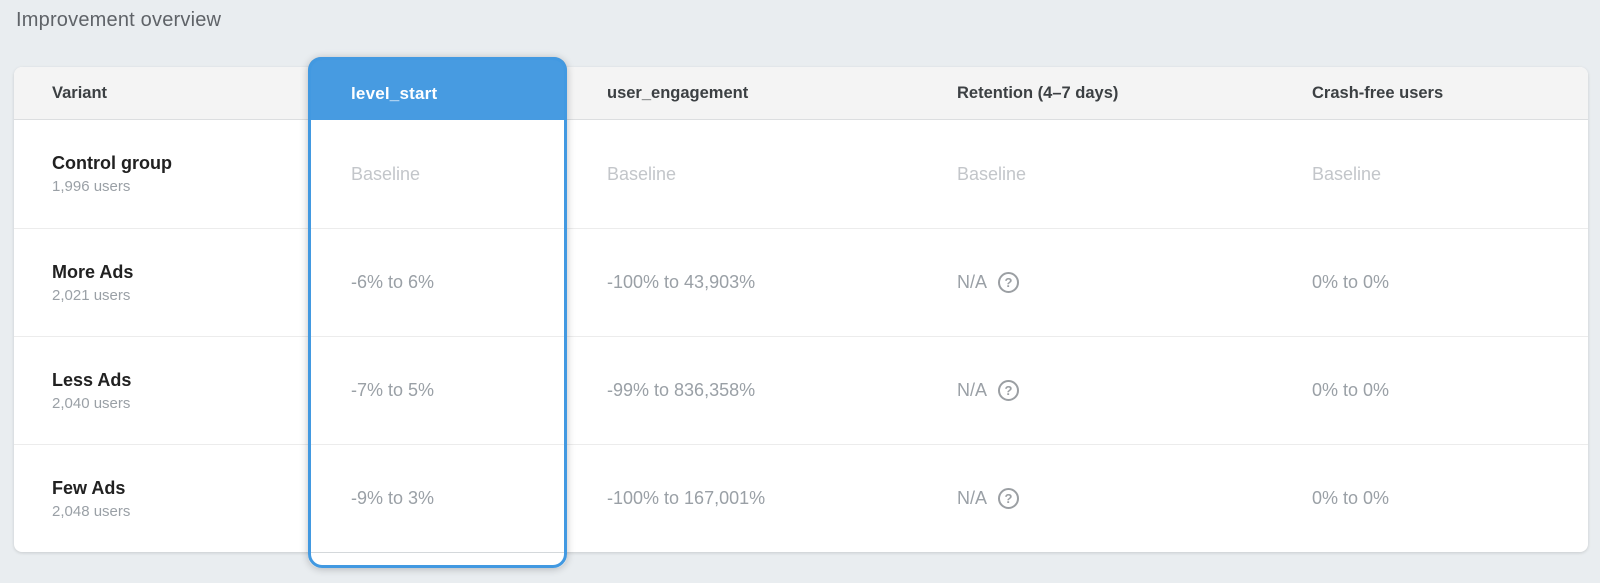  Describe the element at coordinates (394, 93) in the screenshot. I see `selected-column-label: level_start` at that location.